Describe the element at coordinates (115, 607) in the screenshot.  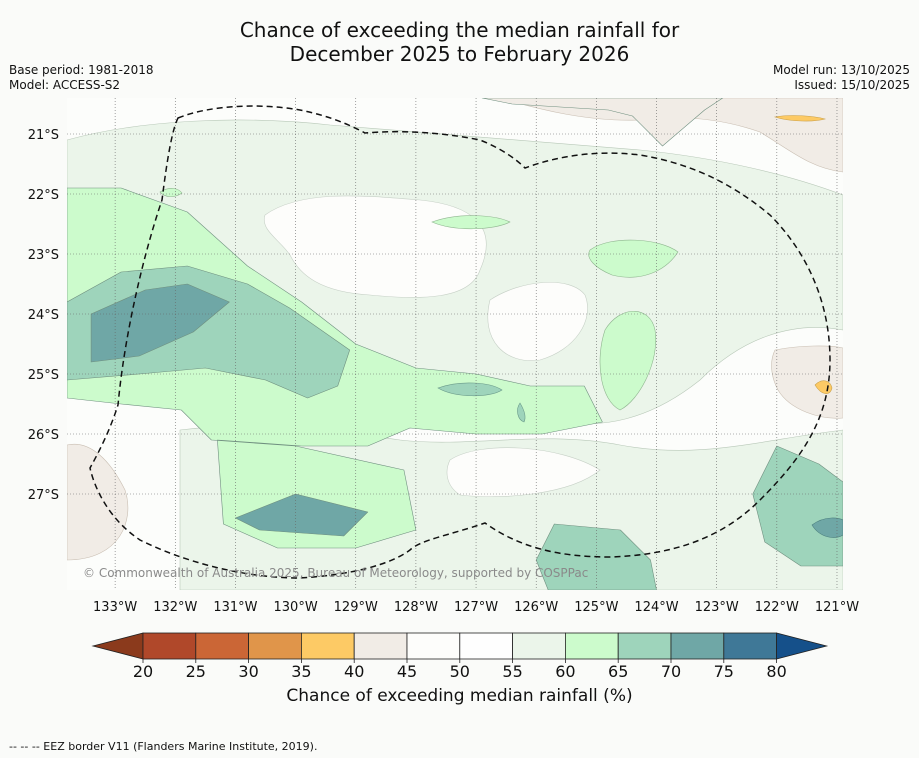
I see `lon-label: 133°W` at that location.